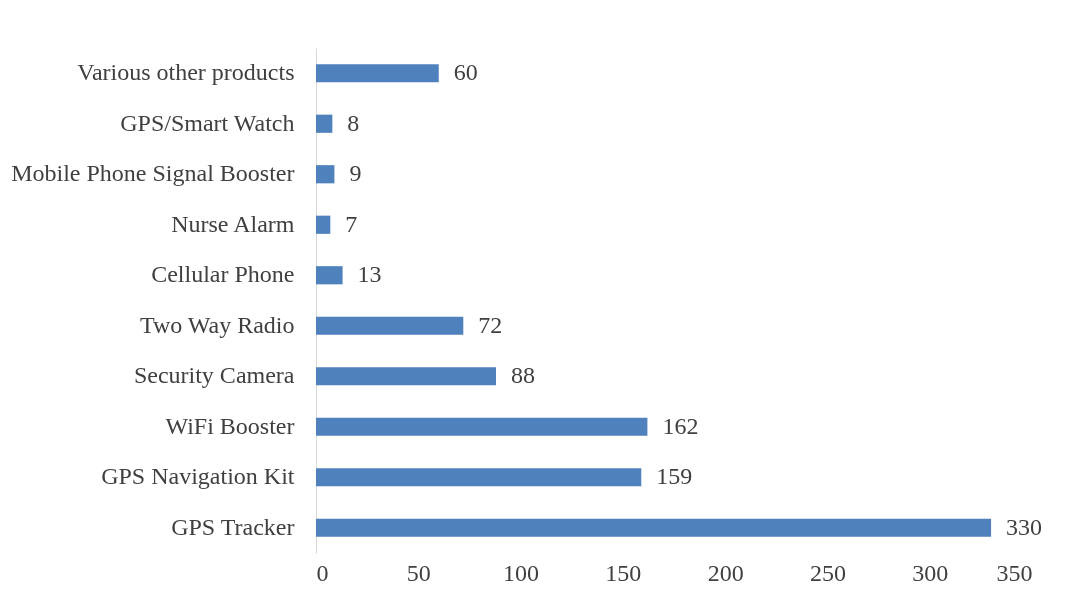 The height and width of the screenshot is (599, 1076). Describe the element at coordinates (217, 324) in the screenshot. I see `y-tick-label: Two Way Radio` at that location.